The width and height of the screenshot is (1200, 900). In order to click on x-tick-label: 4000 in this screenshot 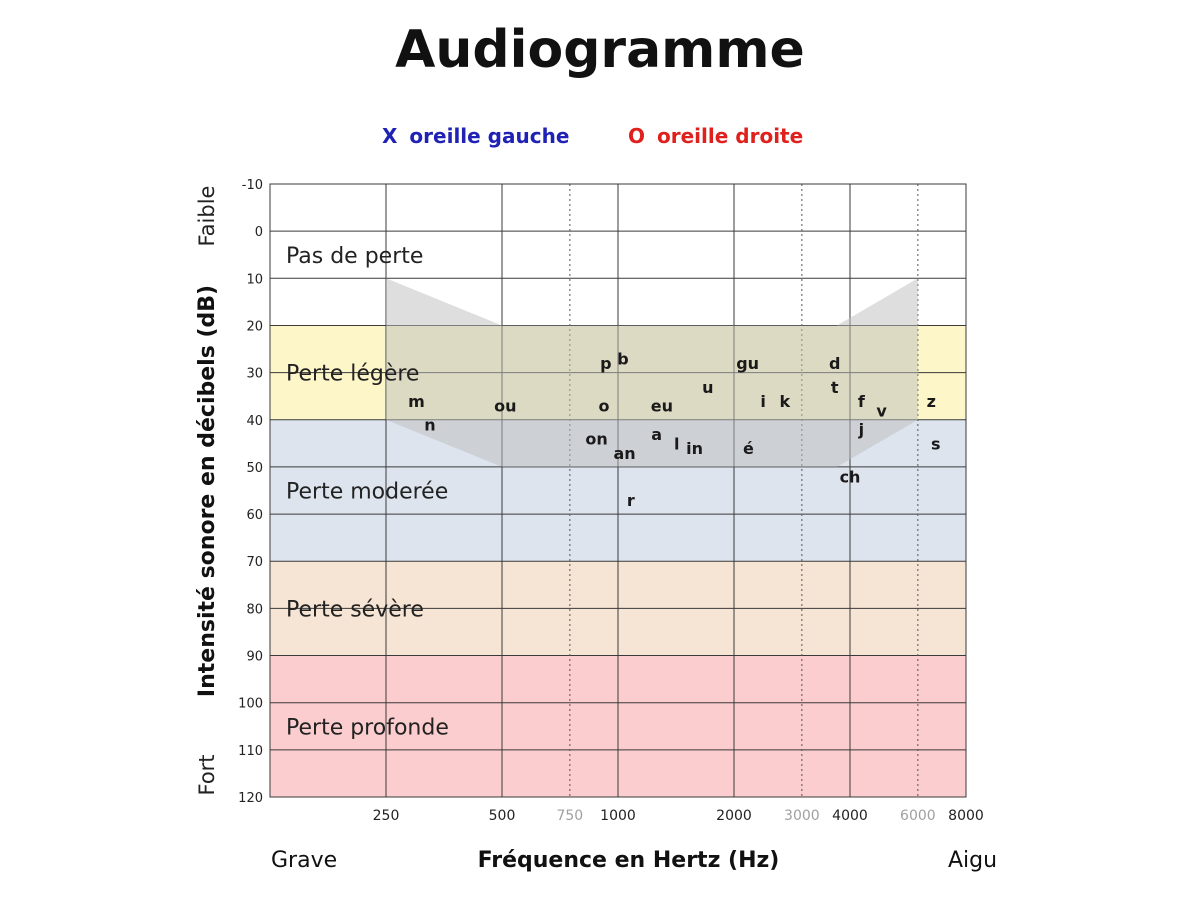, I will do `click(850, 816)`.